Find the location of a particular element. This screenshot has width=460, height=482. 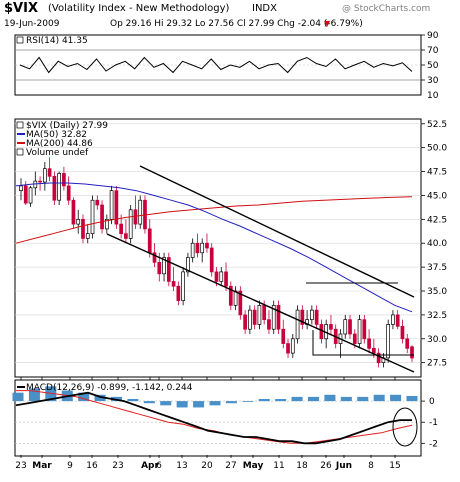

x-axis-bottom-tick-label: 20 is located at coordinates (207, 466).